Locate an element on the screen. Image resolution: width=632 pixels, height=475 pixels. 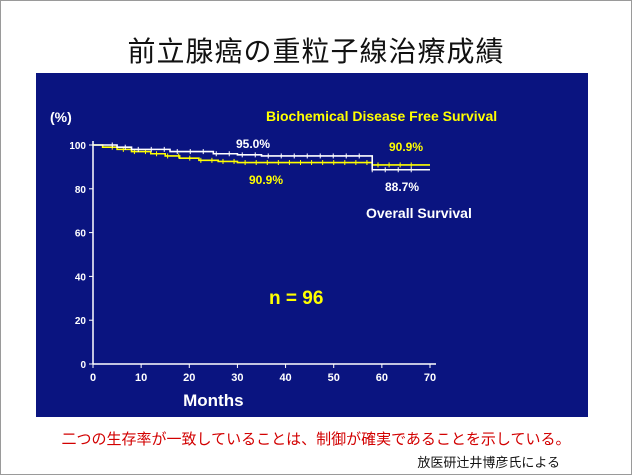
x-tick-label: 10 is located at coordinates (141, 378).